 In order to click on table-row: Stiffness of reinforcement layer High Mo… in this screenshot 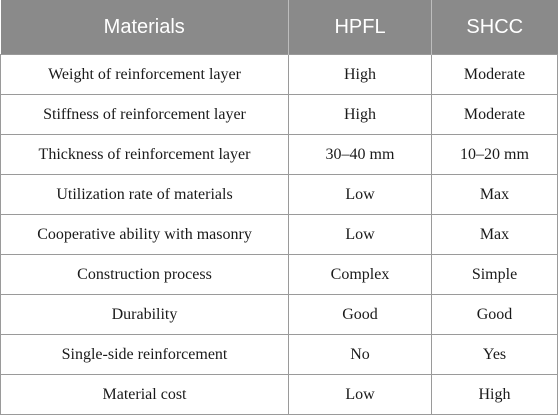, I will do `click(279, 114)`.